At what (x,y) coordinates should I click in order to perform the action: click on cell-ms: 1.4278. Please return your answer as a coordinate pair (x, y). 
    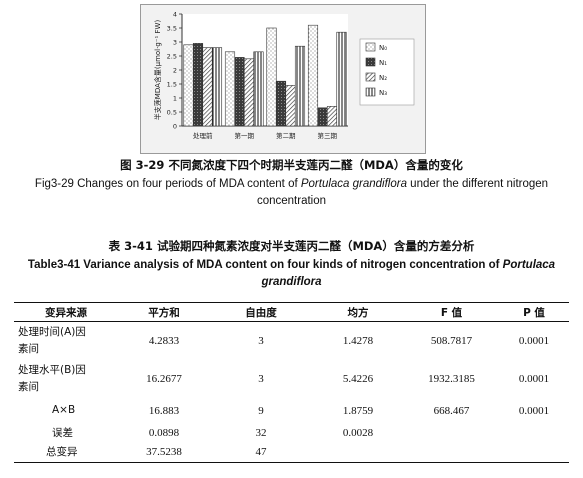
    Looking at the image, I should click on (358, 340).